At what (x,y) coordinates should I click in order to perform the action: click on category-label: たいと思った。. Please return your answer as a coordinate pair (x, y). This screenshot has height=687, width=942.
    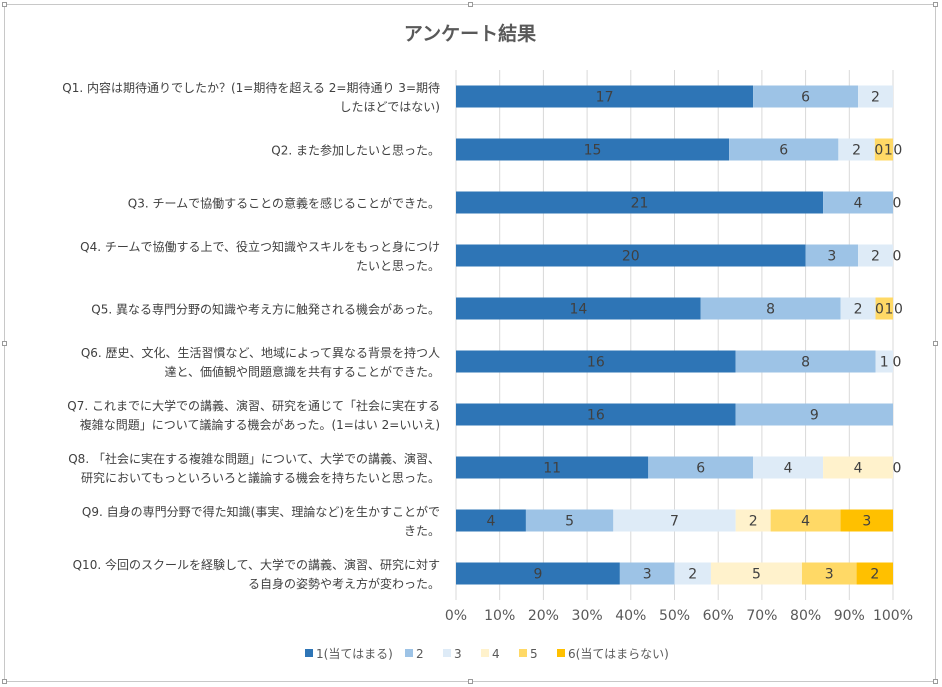
    Looking at the image, I should click on (398, 266).